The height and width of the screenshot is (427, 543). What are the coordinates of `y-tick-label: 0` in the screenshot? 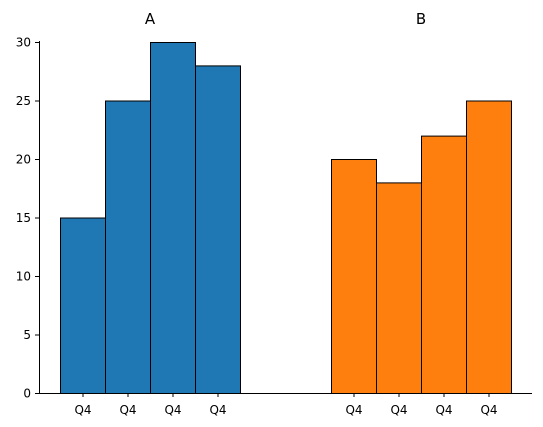 It's located at (27, 394).